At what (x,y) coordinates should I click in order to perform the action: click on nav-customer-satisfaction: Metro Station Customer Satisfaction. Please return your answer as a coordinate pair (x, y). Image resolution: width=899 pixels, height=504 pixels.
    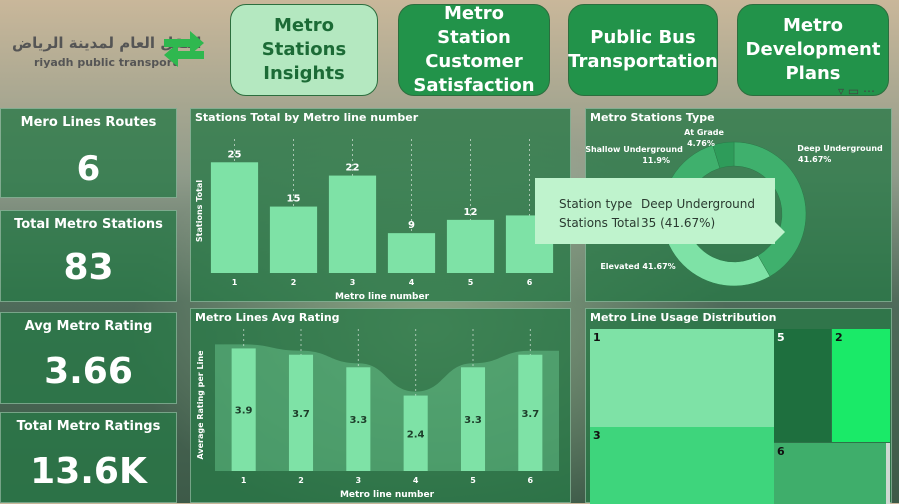
    Looking at the image, I should click on (474, 49).